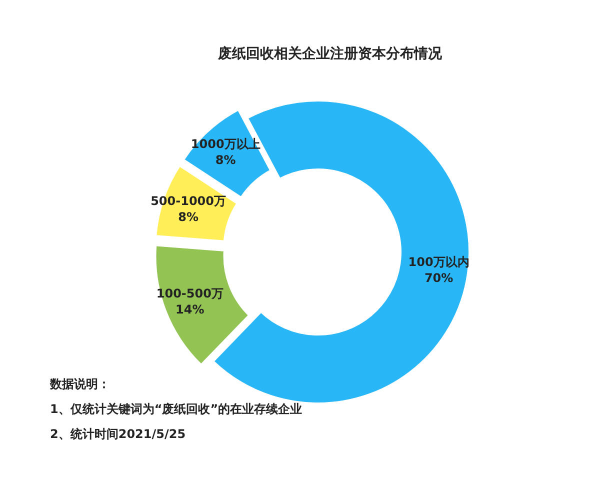 The width and height of the screenshot is (600, 480). What do you see at coordinates (79, 384) in the screenshot?
I see `text: 数据说明：` at bounding box center [79, 384].